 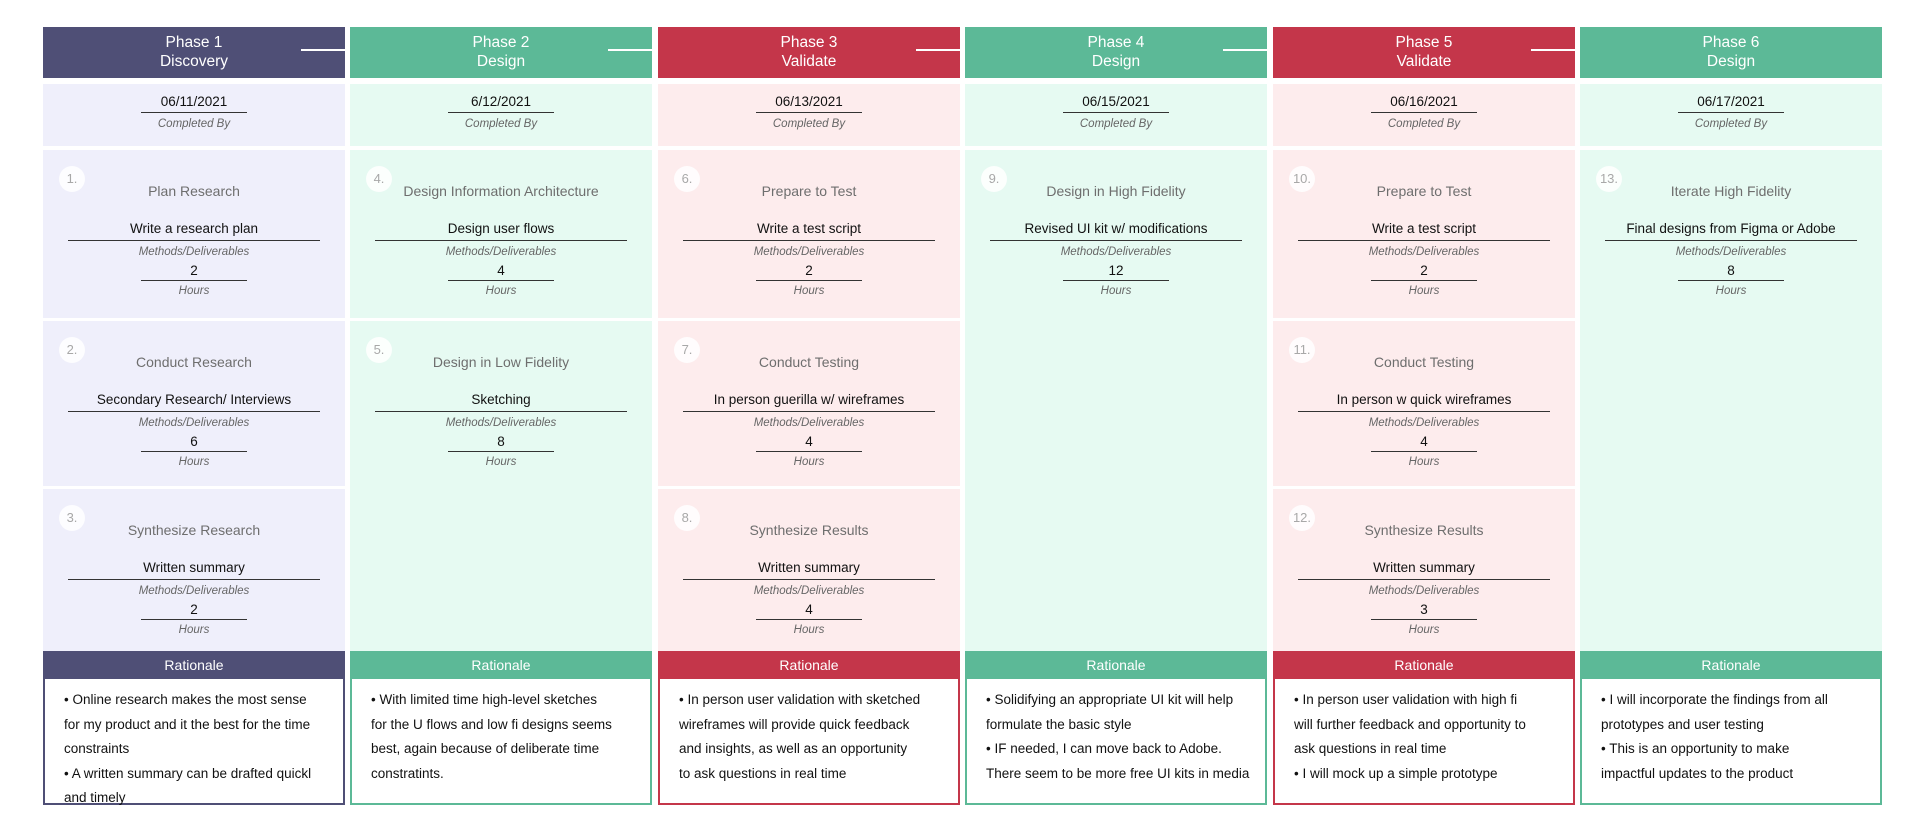 I want to click on step-number: 10., so click(x=1302, y=179).